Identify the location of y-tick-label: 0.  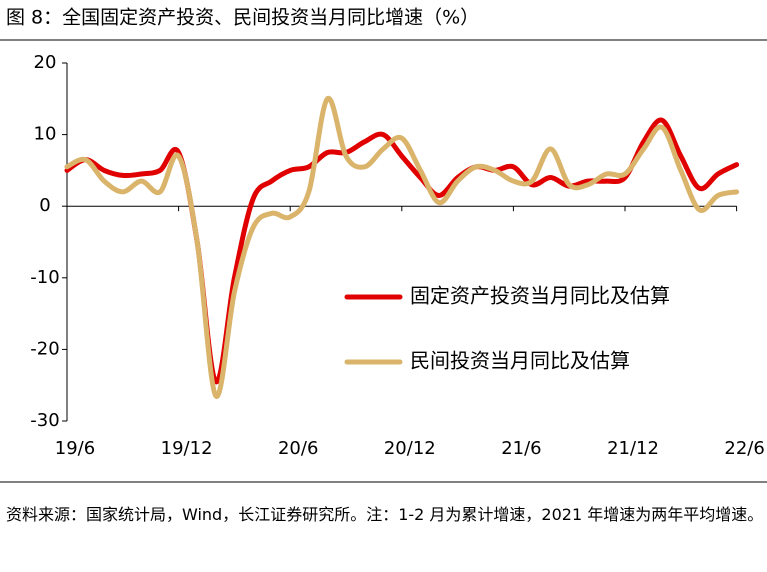
(44, 205).